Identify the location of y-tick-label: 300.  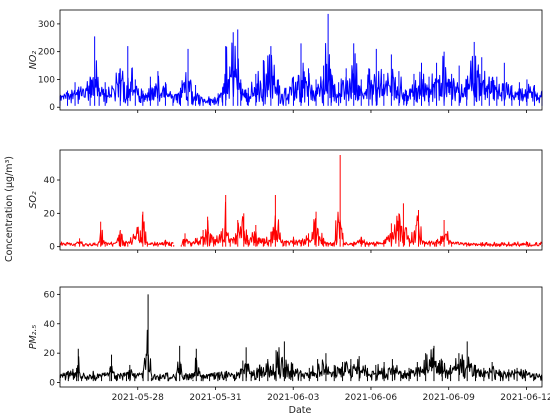
(46, 25).